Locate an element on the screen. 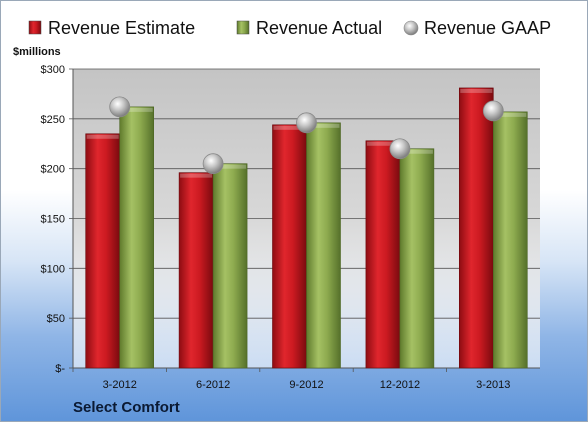 This screenshot has width=588, height=423. x-tick-label: 6-2012 is located at coordinates (213, 385).